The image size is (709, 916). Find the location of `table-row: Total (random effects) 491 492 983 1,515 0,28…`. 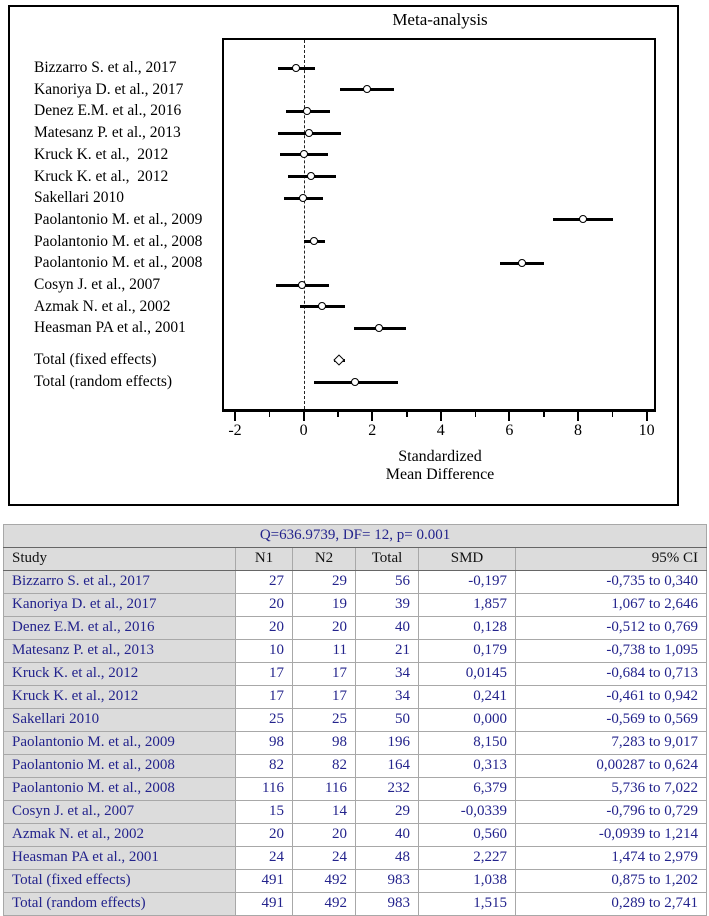

table-row: Total (random effects) 491 492 983 1,515 0,28… is located at coordinates (355, 904).